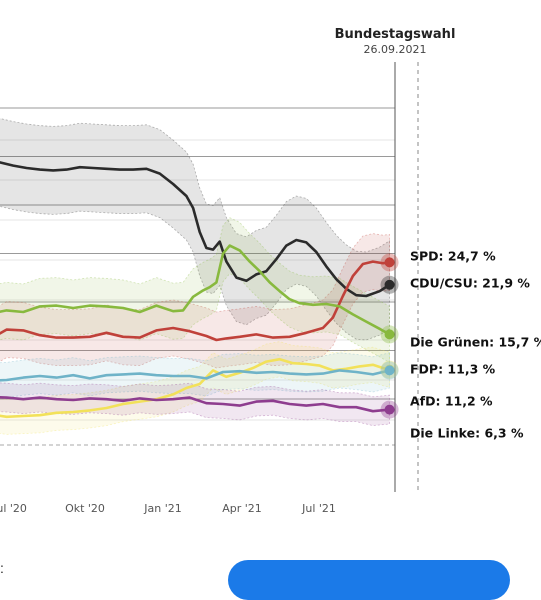 This screenshot has width=541, height=600. I want to click on end-label: SPD: 24,7 %, so click(453, 256).